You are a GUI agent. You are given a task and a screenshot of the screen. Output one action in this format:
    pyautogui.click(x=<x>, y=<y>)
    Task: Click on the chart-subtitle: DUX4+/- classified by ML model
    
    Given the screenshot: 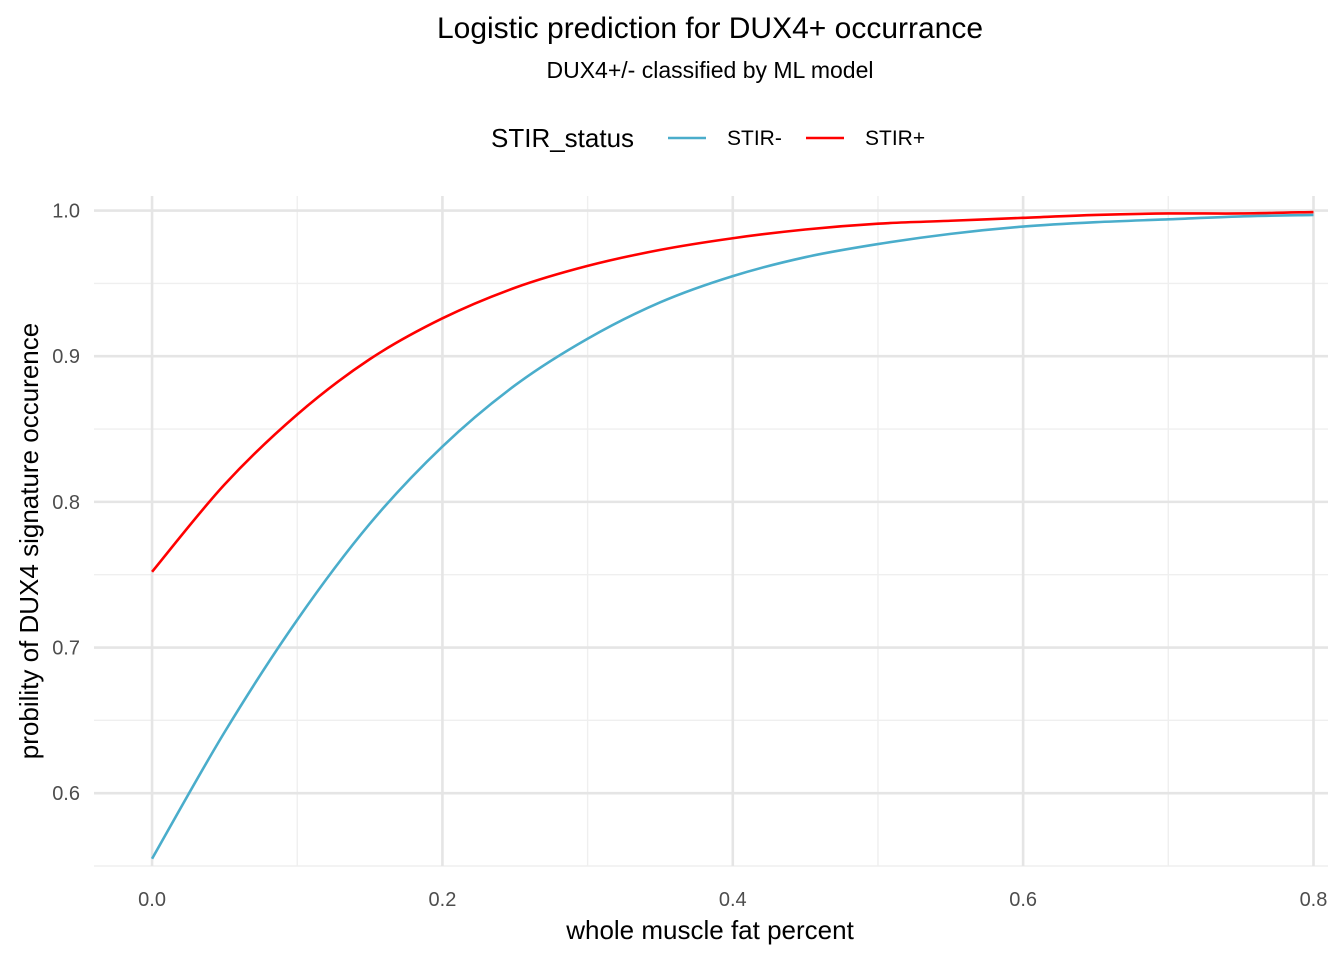 What is the action you would take?
    pyautogui.click(x=709, y=70)
    